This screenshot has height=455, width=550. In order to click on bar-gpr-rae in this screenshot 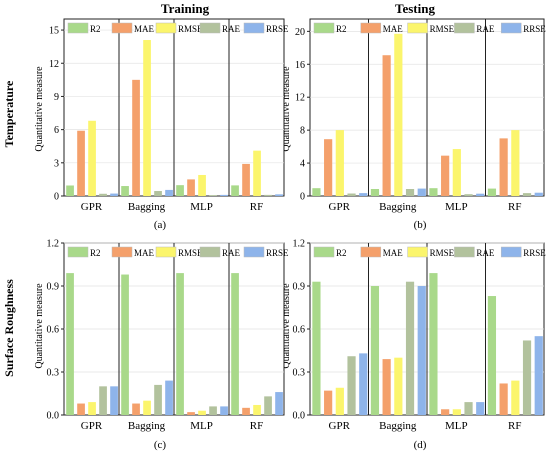, I will do `click(351, 385)`.